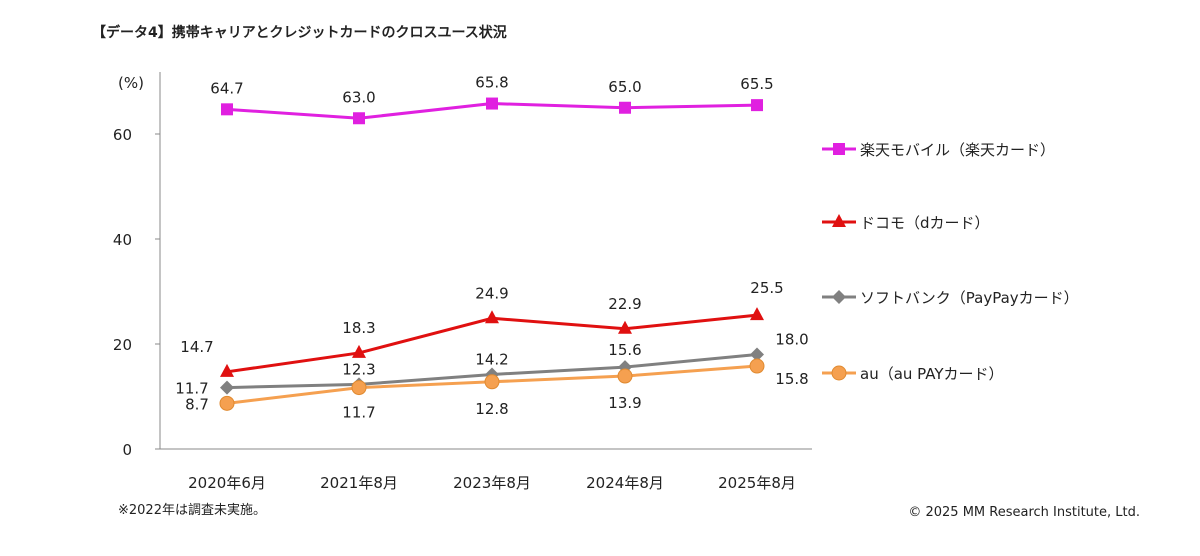  What do you see at coordinates (1024, 512) in the screenshot?
I see `copyright: © 2025 MM Research Institute, Ltd.` at bounding box center [1024, 512].